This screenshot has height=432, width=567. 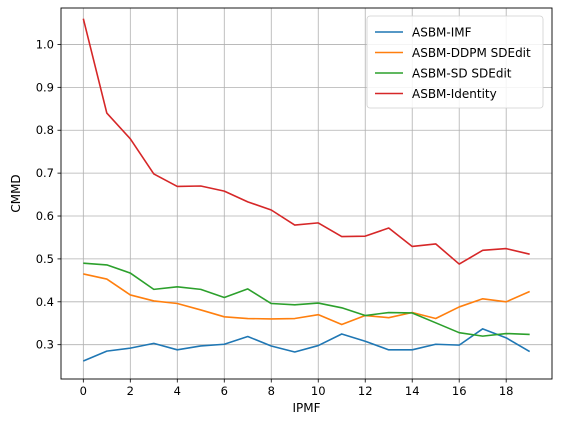 What do you see at coordinates (506, 391) in the screenshot?
I see `x-tick-label: 18` at bounding box center [506, 391].